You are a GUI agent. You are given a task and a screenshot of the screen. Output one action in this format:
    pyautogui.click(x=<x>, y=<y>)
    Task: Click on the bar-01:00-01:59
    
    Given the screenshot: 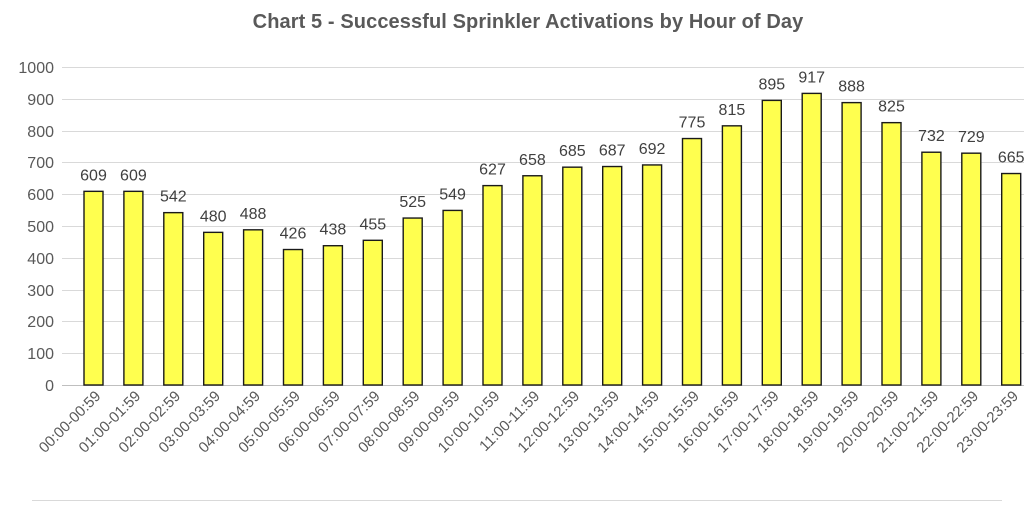 What is the action you would take?
    pyautogui.click(x=133, y=288)
    